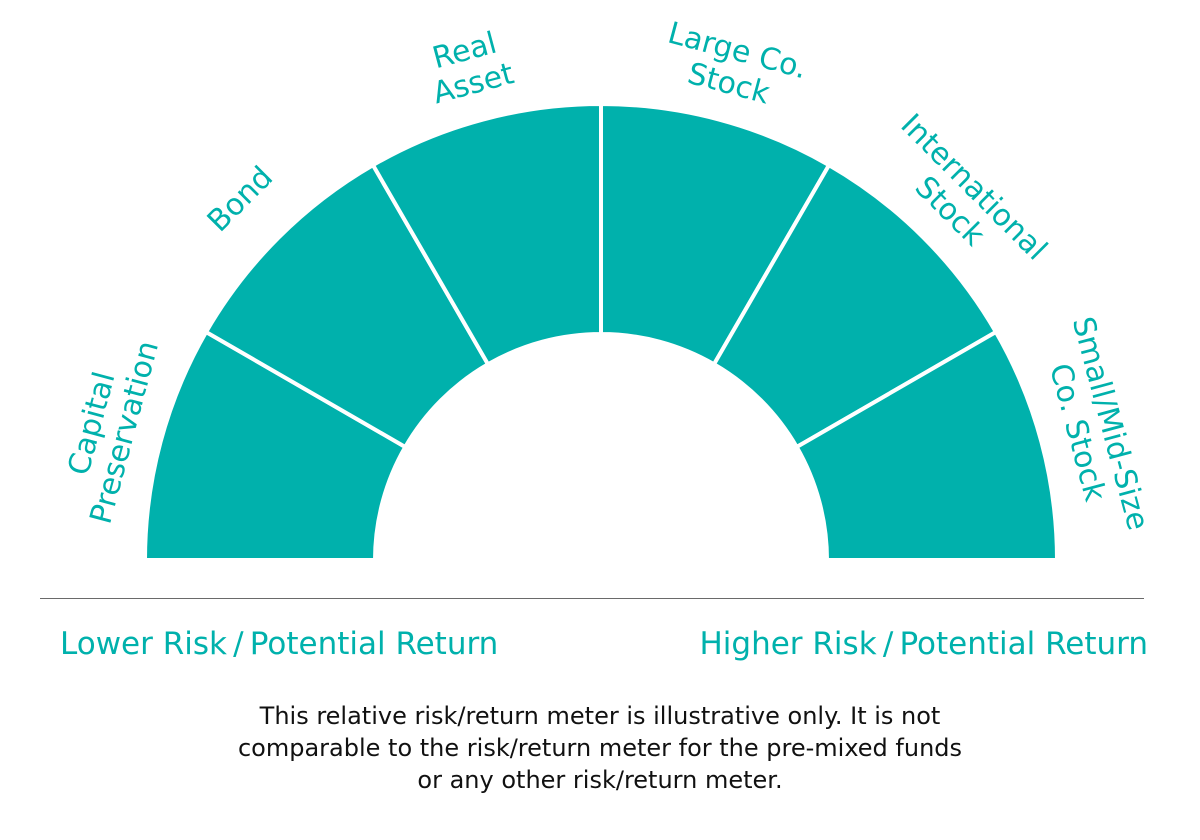 Image resolution: width=1200 pixels, height=840 pixels. What do you see at coordinates (592, 598) in the screenshot?
I see `divider-line` at bounding box center [592, 598].